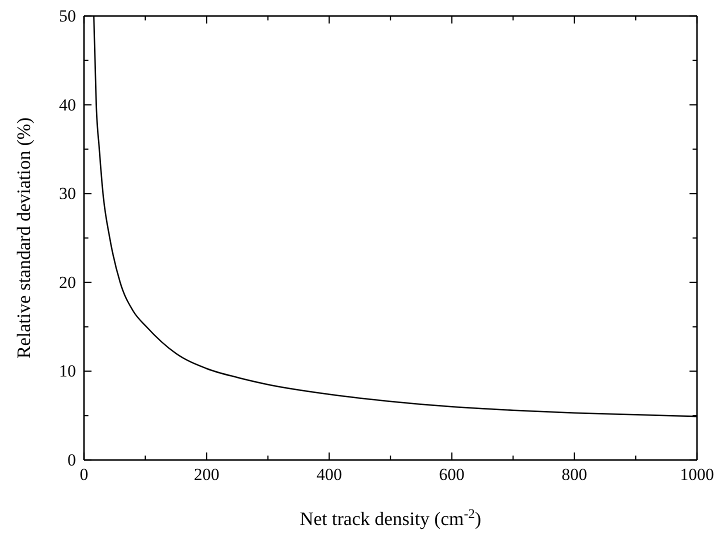  Describe the element at coordinates (67, 194) in the screenshot. I see `y-tick-label: 30` at that location.